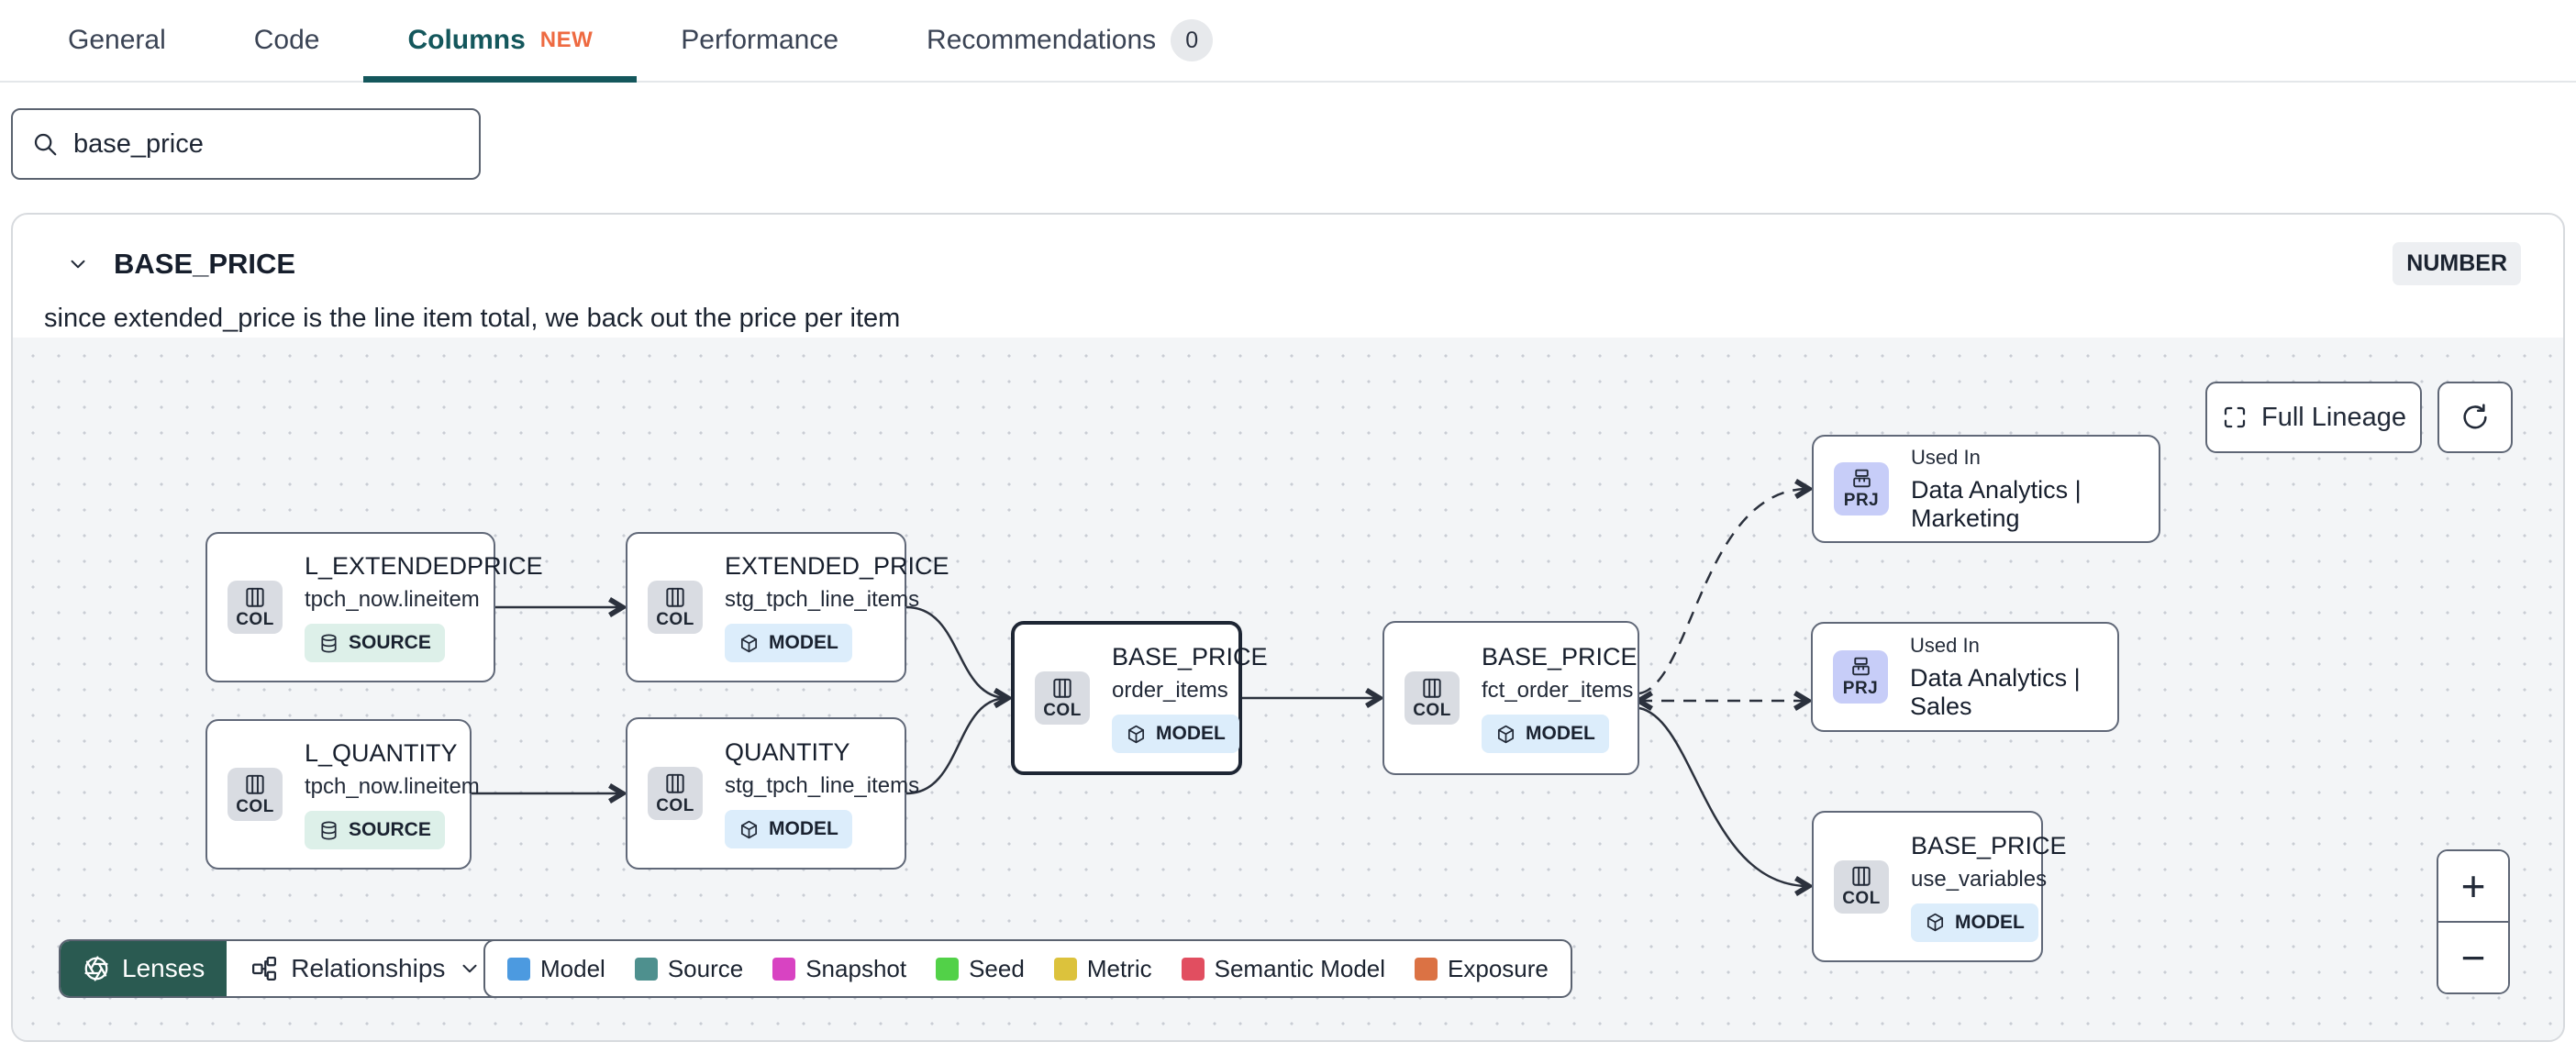 This screenshot has width=2576, height=1053. What do you see at coordinates (500, 41) in the screenshot?
I see `tab-columns: Columns NEW` at bounding box center [500, 41].